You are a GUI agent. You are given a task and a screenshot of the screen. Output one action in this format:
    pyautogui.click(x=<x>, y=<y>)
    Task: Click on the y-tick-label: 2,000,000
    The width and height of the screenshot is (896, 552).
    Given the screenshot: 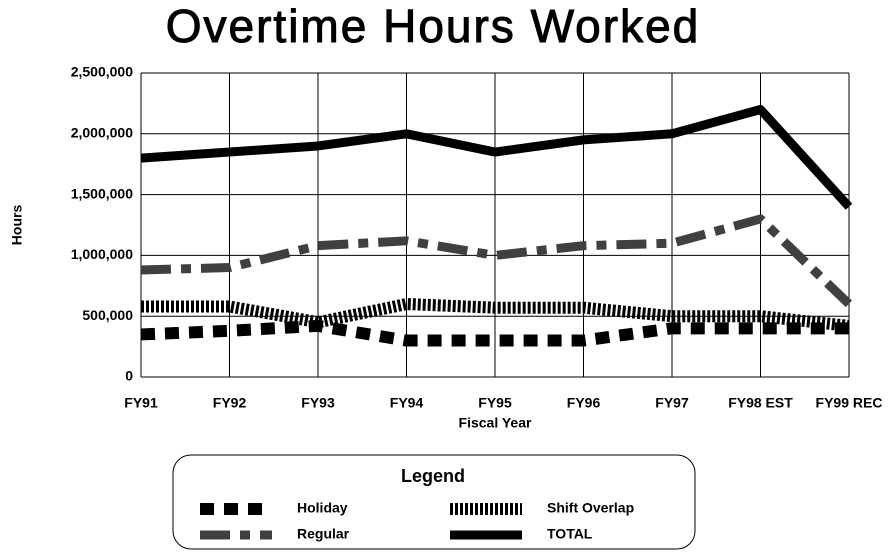 What is the action you would take?
    pyautogui.click(x=102, y=133)
    